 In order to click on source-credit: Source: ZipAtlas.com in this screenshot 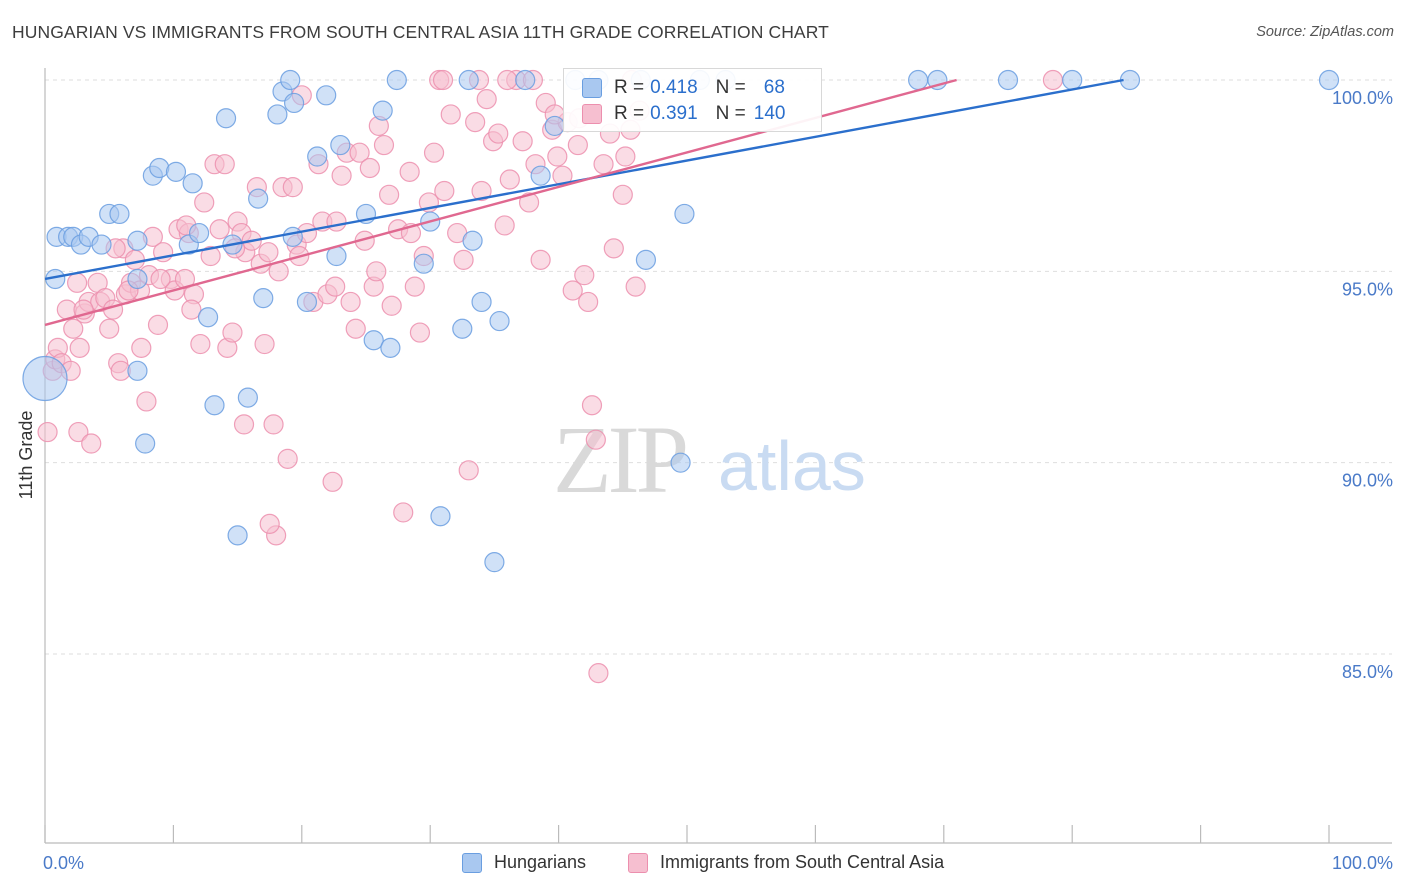, I will do `click(1325, 32)`.